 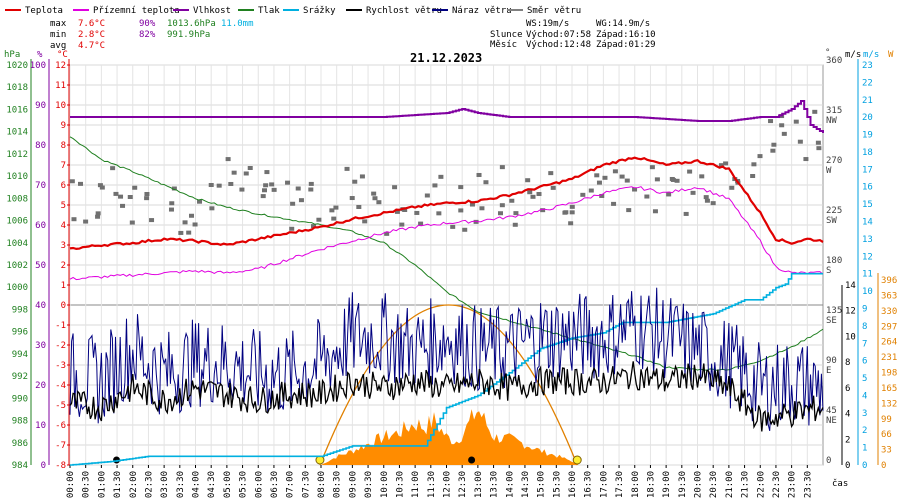 What do you see at coordinates (212, 11) in the screenshot?
I see `legend-label-vlhkost: Vlhkost` at bounding box center [212, 11].